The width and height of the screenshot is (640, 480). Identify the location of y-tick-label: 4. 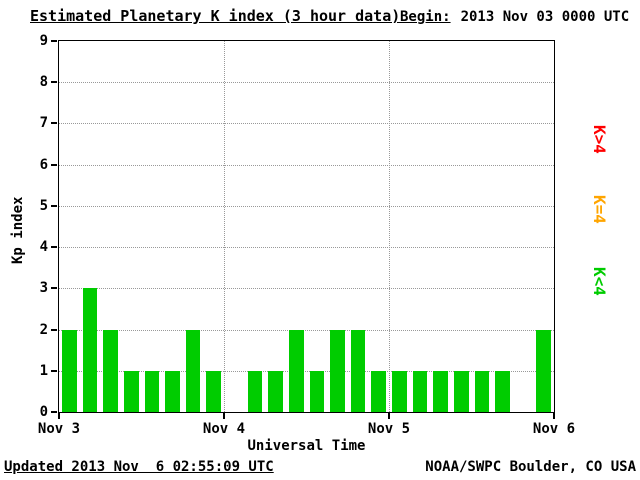
(43, 247).